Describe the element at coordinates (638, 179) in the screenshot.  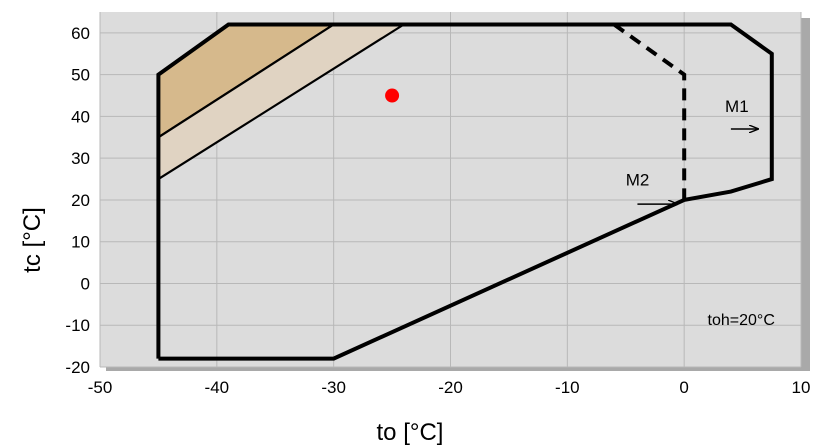
I see `annotation-label-2: M2` at that location.